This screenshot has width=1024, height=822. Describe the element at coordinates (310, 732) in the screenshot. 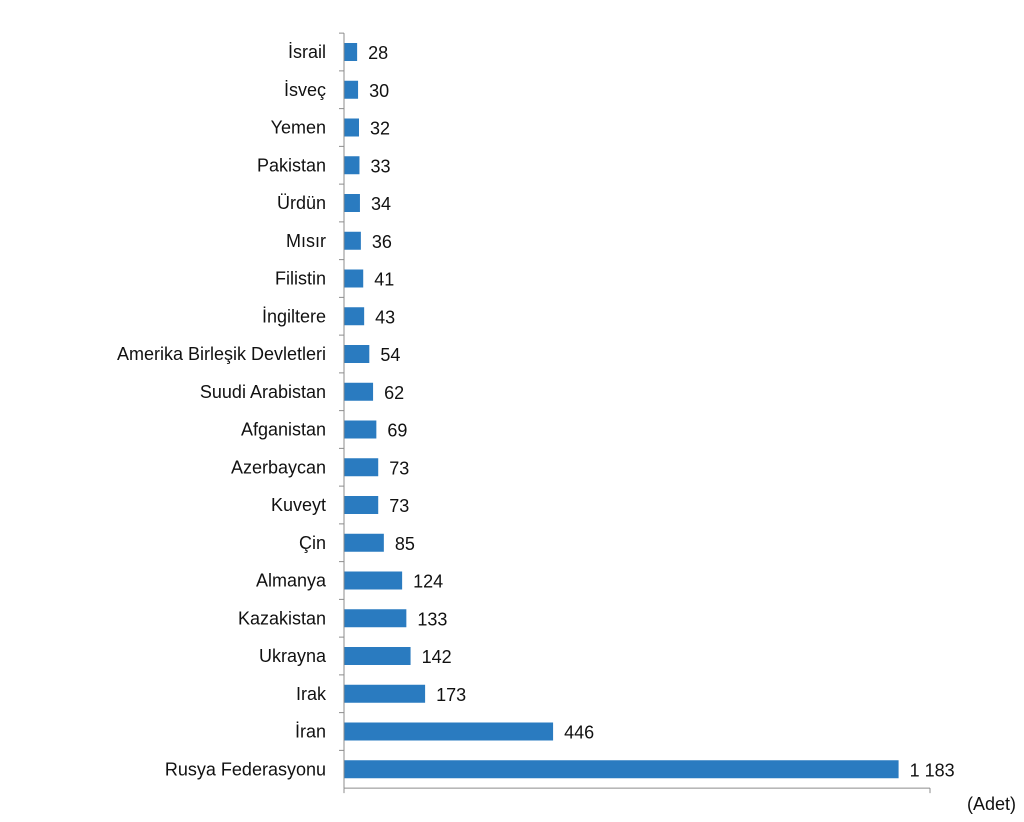

I see `category-label: İran` at that location.